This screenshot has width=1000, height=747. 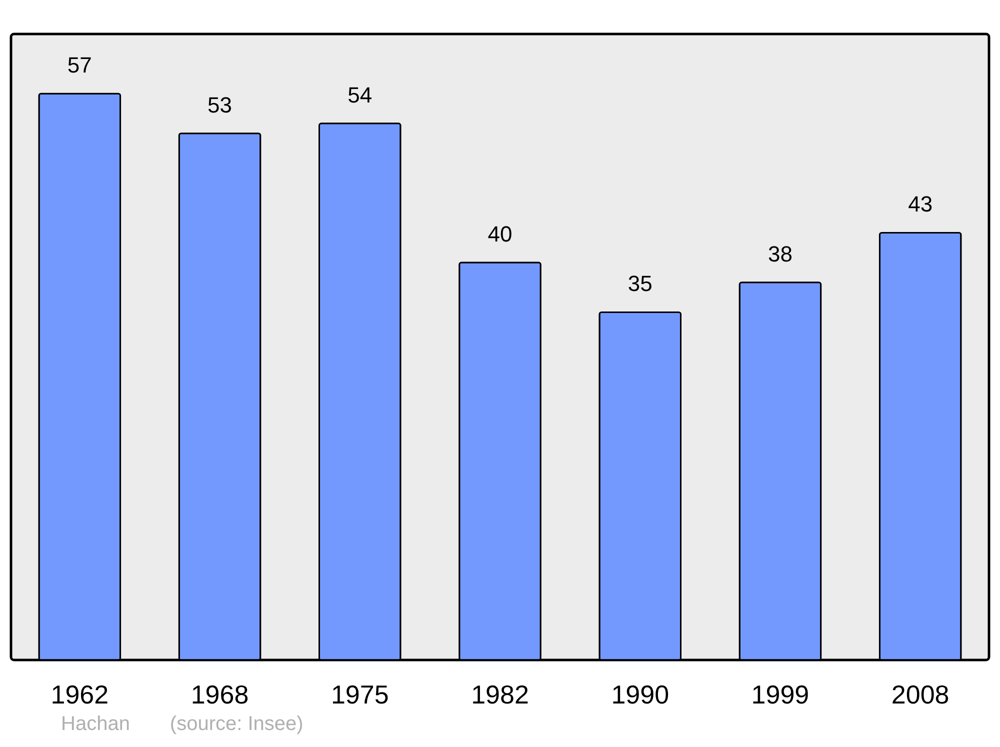 What do you see at coordinates (182, 724) in the screenshot?
I see `text: Hachan (source: Insee)` at bounding box center [182, 724].